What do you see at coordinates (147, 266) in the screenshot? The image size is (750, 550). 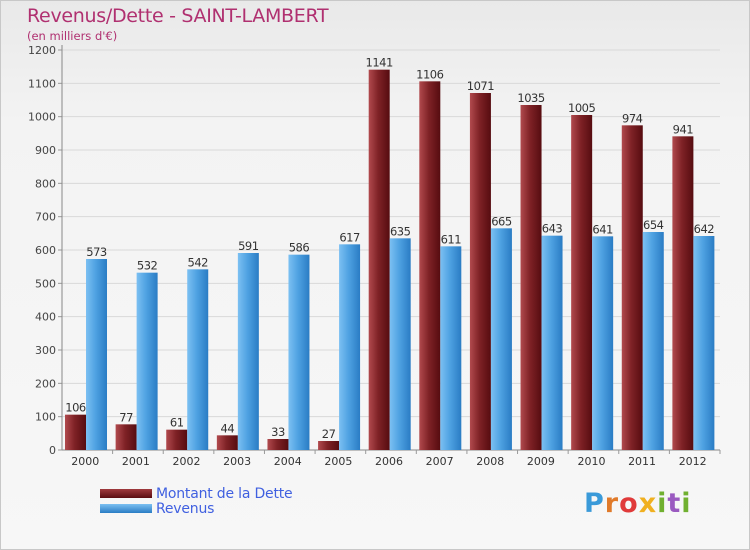 I see `data-label-revenus-2001: 532` at bounding box center [147, 266].